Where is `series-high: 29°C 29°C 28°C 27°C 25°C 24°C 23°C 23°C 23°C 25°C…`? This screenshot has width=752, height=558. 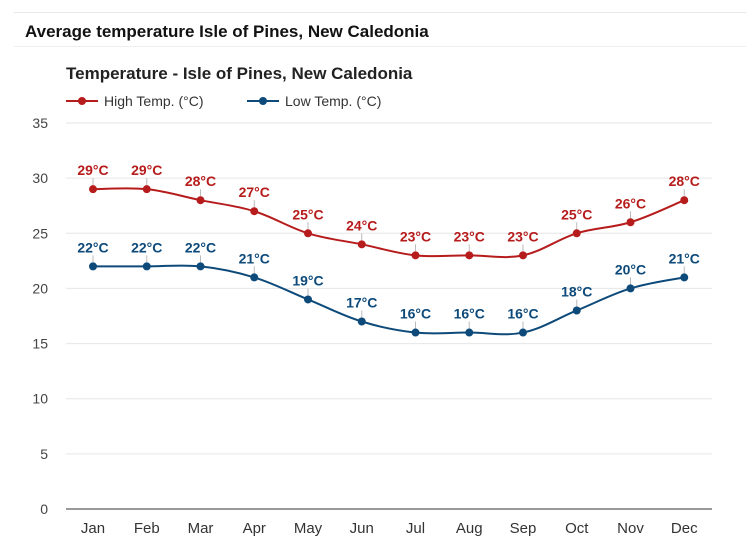 series-high: 29°C 29°C 28°C 27°C 25°C 24°C 23°C 23°C 23°C 25°C… is located at coordinates (388, 211).